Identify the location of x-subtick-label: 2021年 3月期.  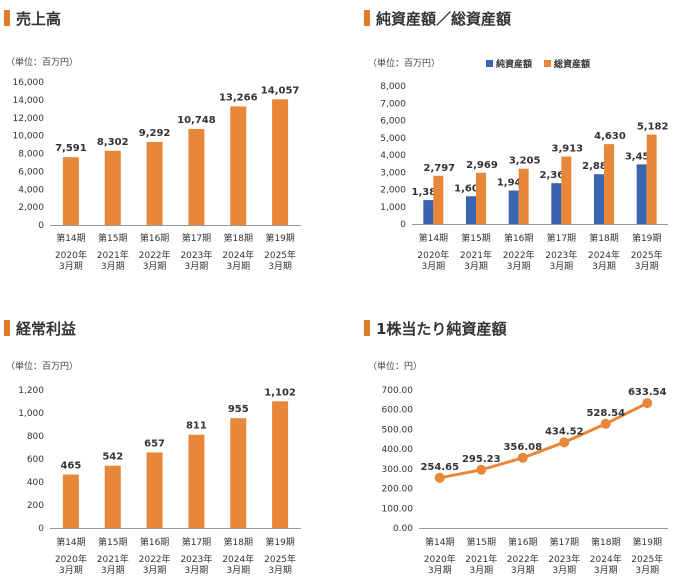
(481, 564).